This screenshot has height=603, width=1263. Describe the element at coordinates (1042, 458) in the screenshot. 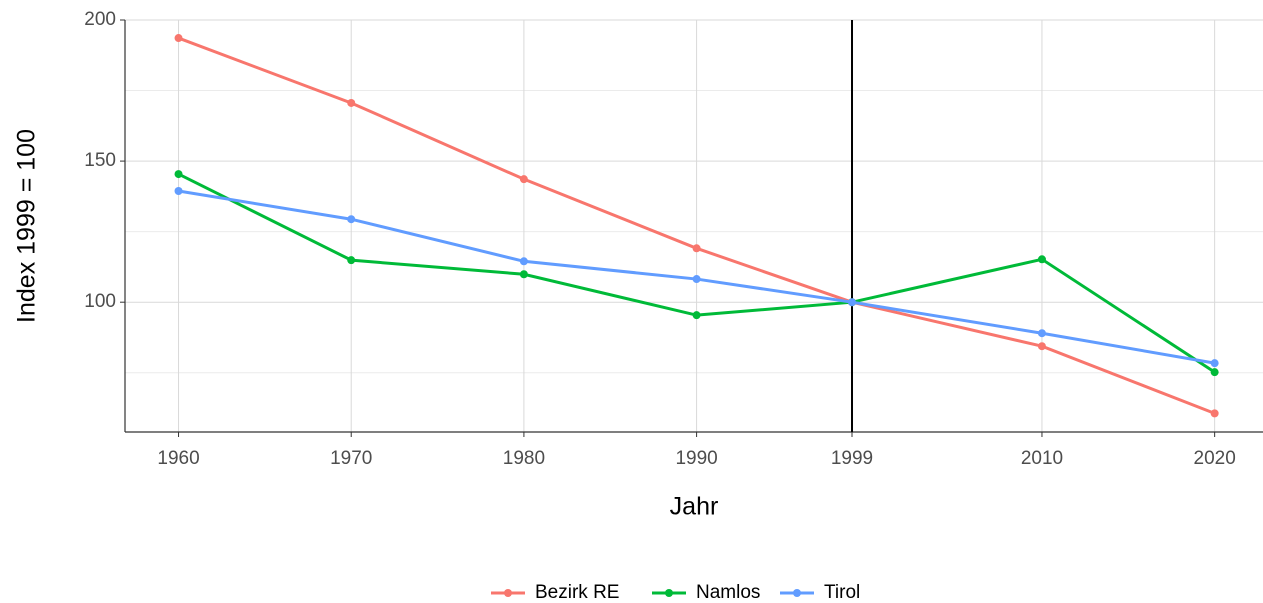

I see `x-tick-label: 2010` at that location.